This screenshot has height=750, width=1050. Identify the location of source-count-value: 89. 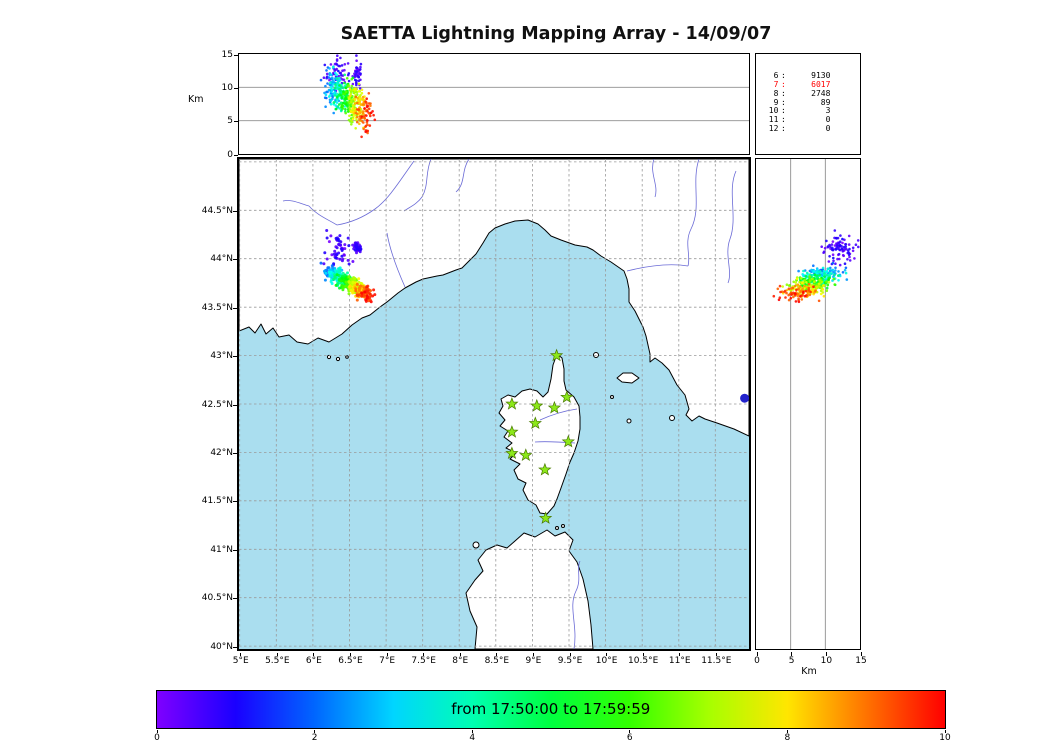
(825, 102).